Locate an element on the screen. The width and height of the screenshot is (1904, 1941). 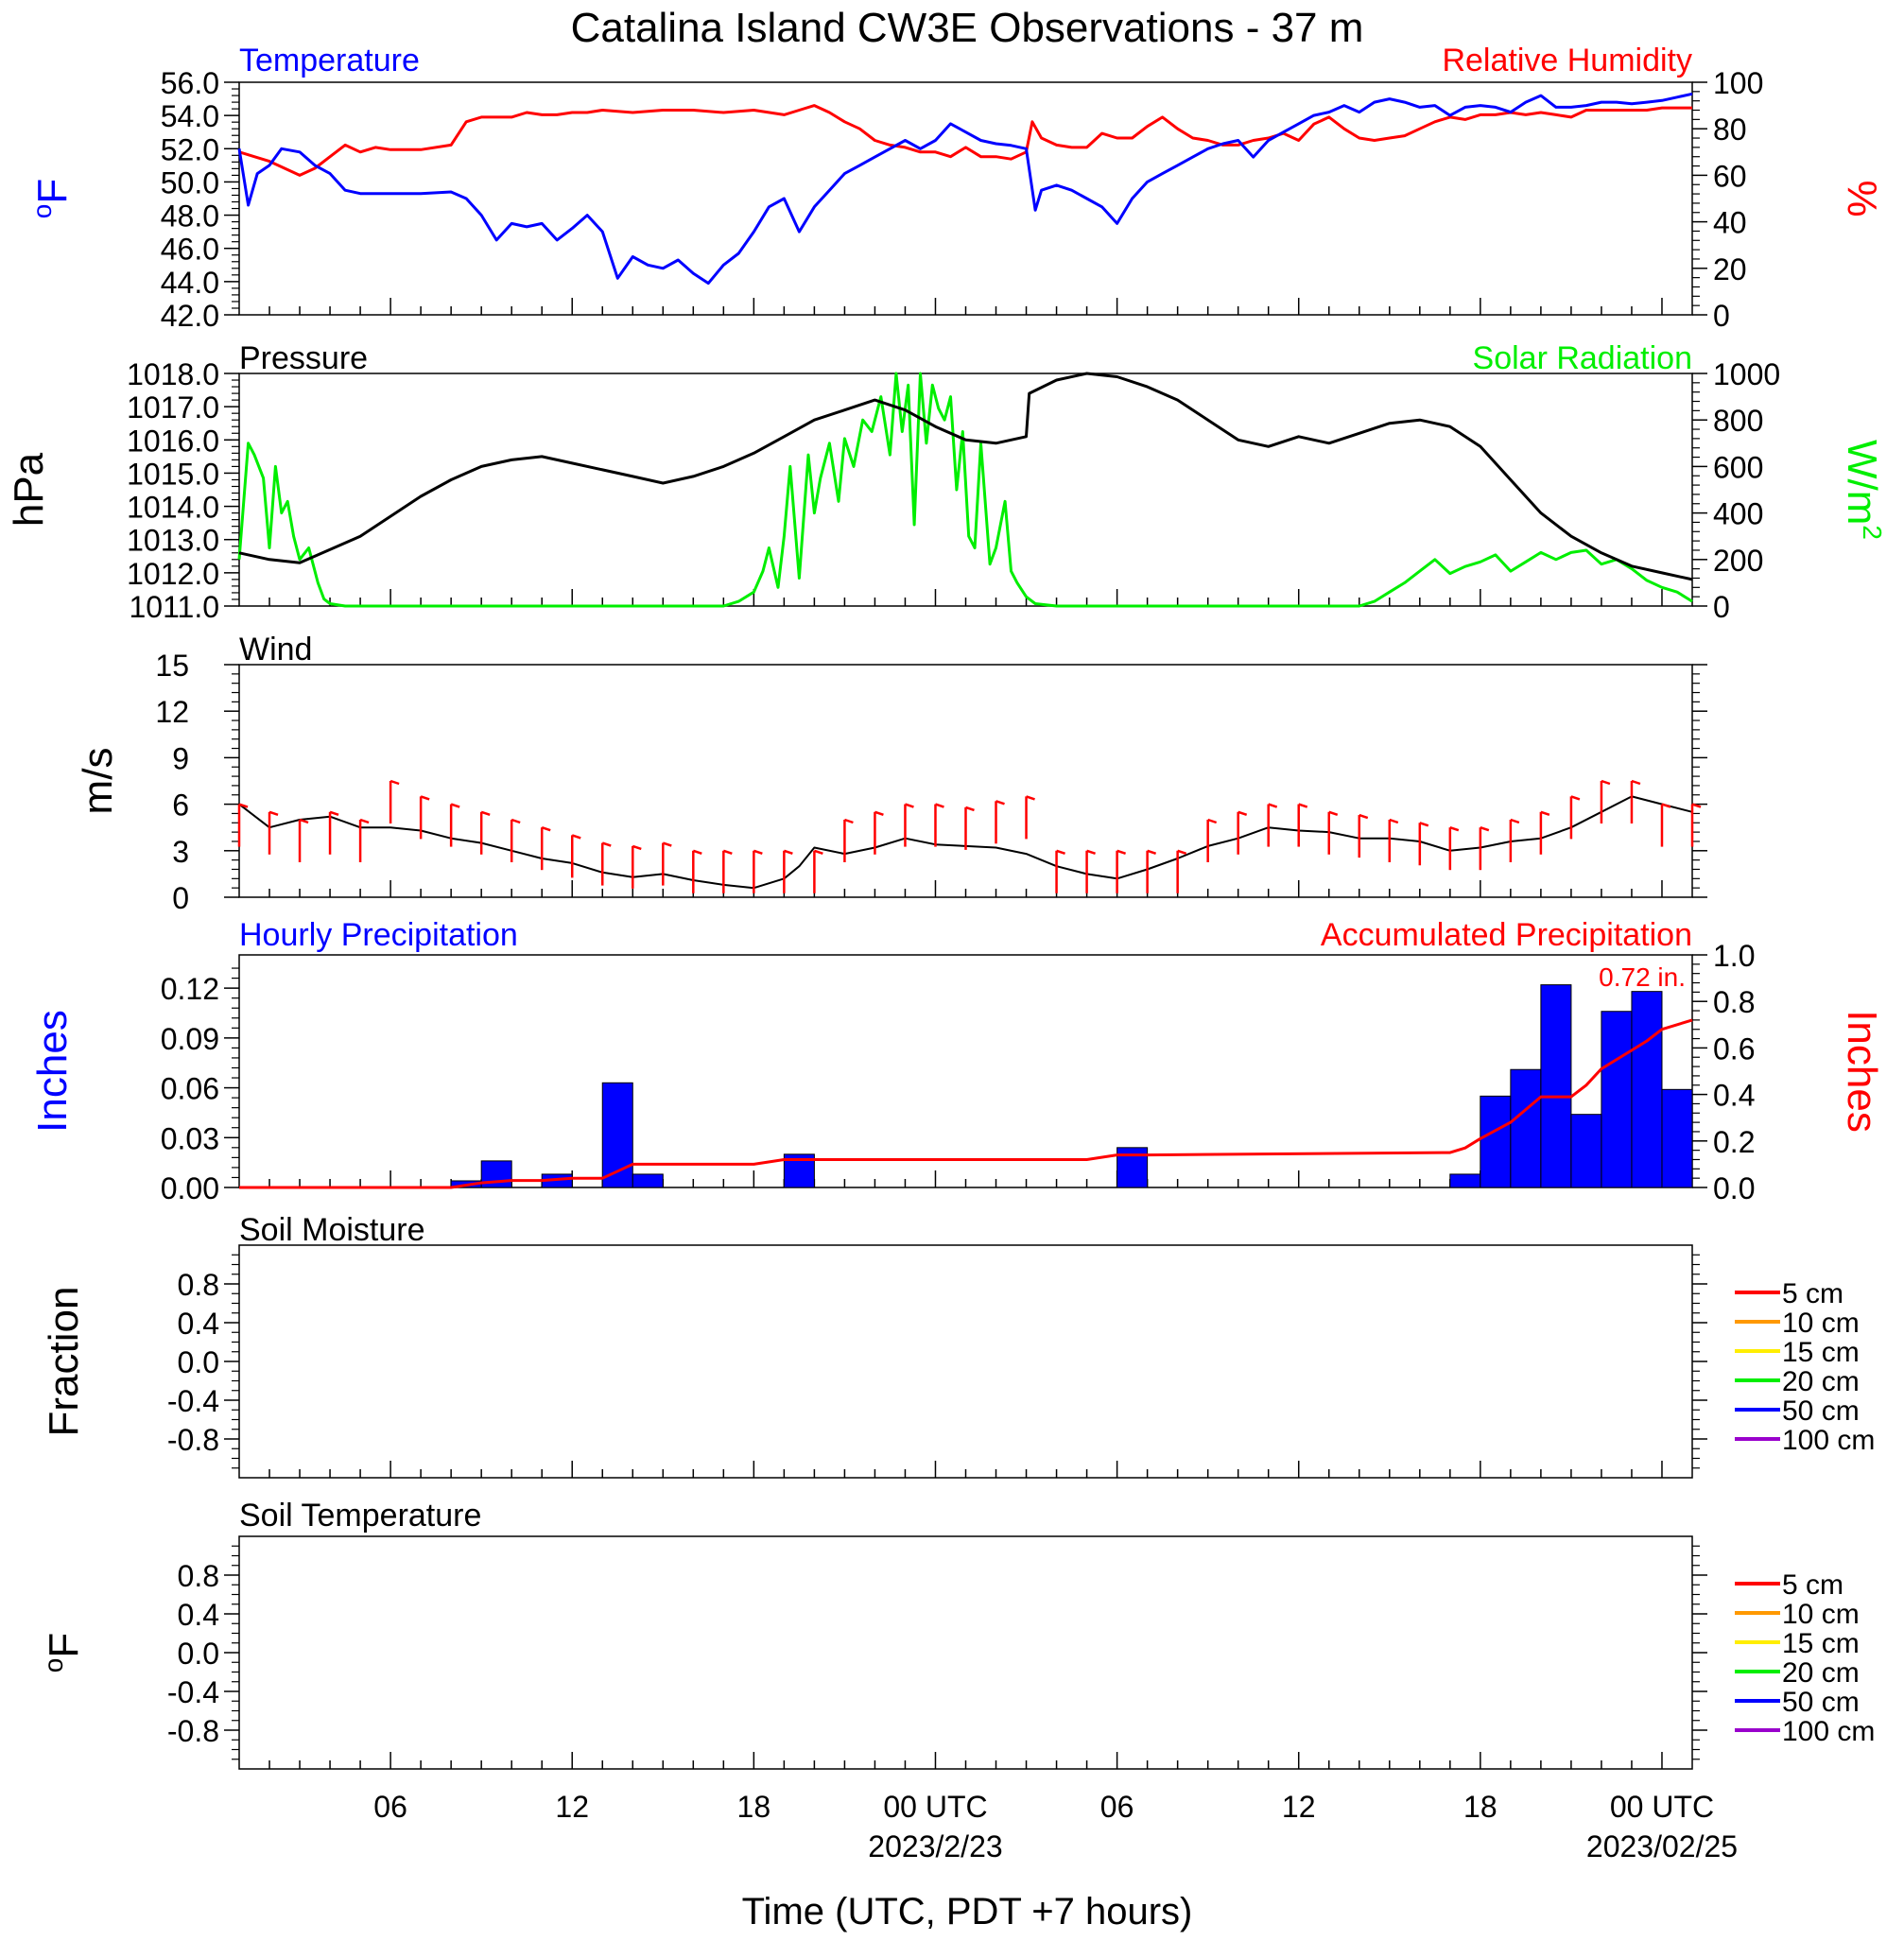
legend-label: 10 cm is located at coordinates (1821, 1324).